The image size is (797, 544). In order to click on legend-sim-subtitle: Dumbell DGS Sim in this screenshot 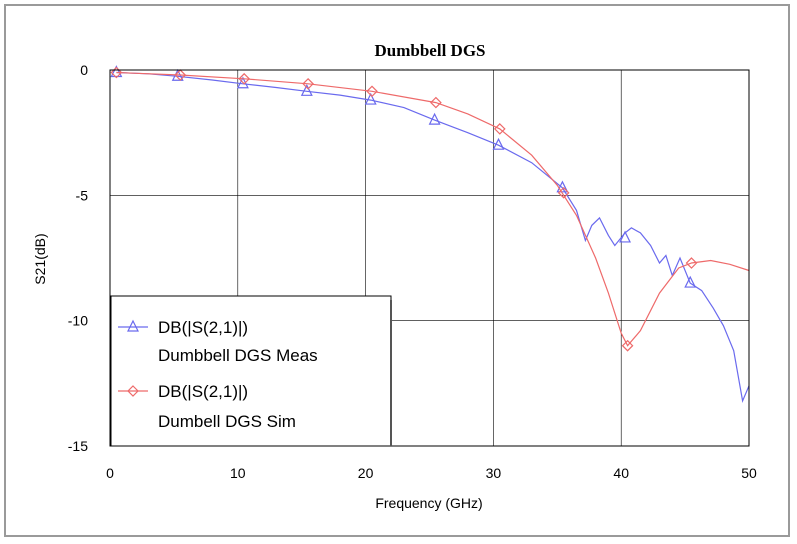, I will do `click(227, 421)`.